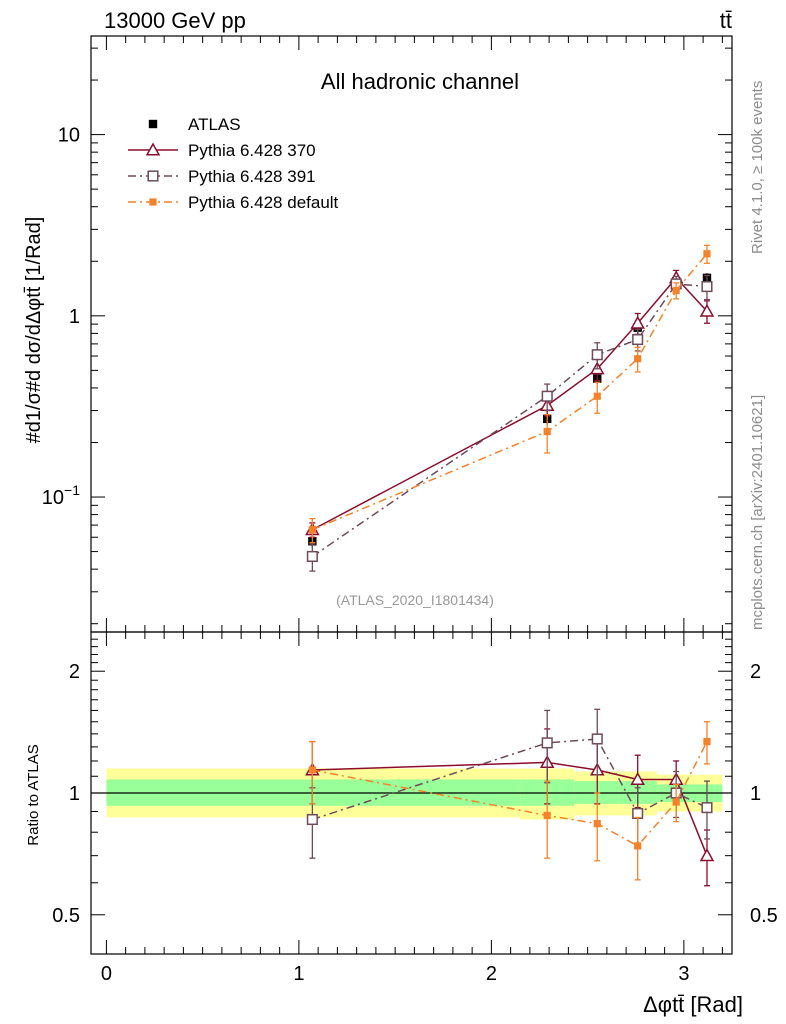  I want to click on ratio-series-2-line, so click(510, 794).